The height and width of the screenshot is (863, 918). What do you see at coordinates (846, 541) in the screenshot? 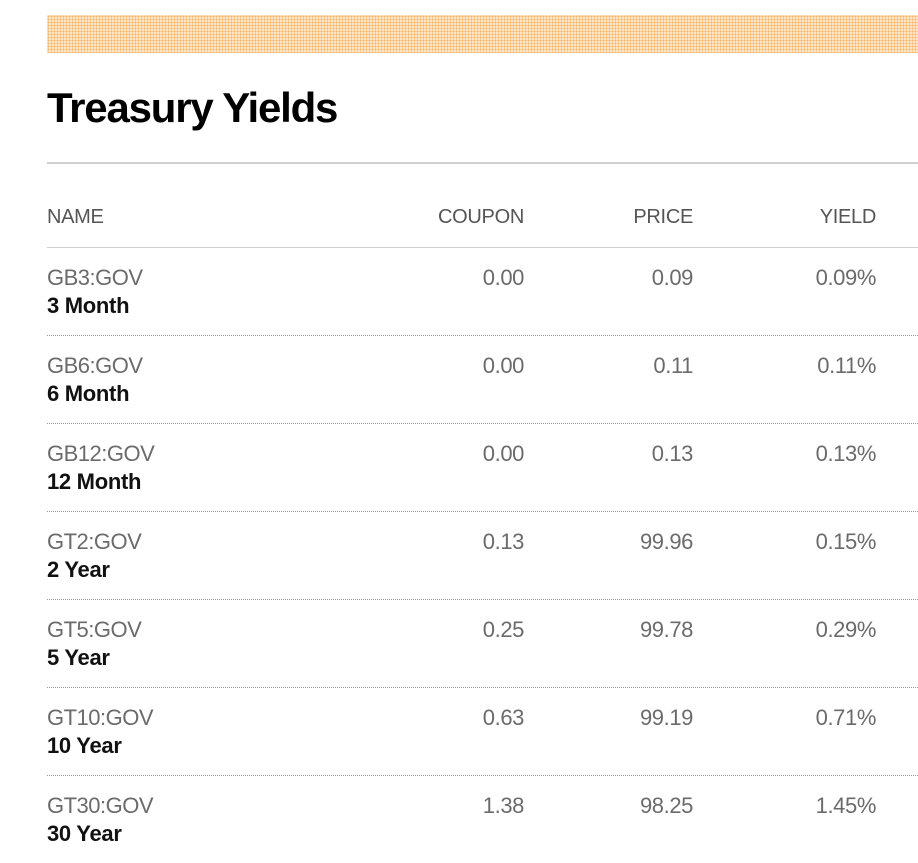
I see `yield-value: 0.15%` at bounding box center [846, 541].